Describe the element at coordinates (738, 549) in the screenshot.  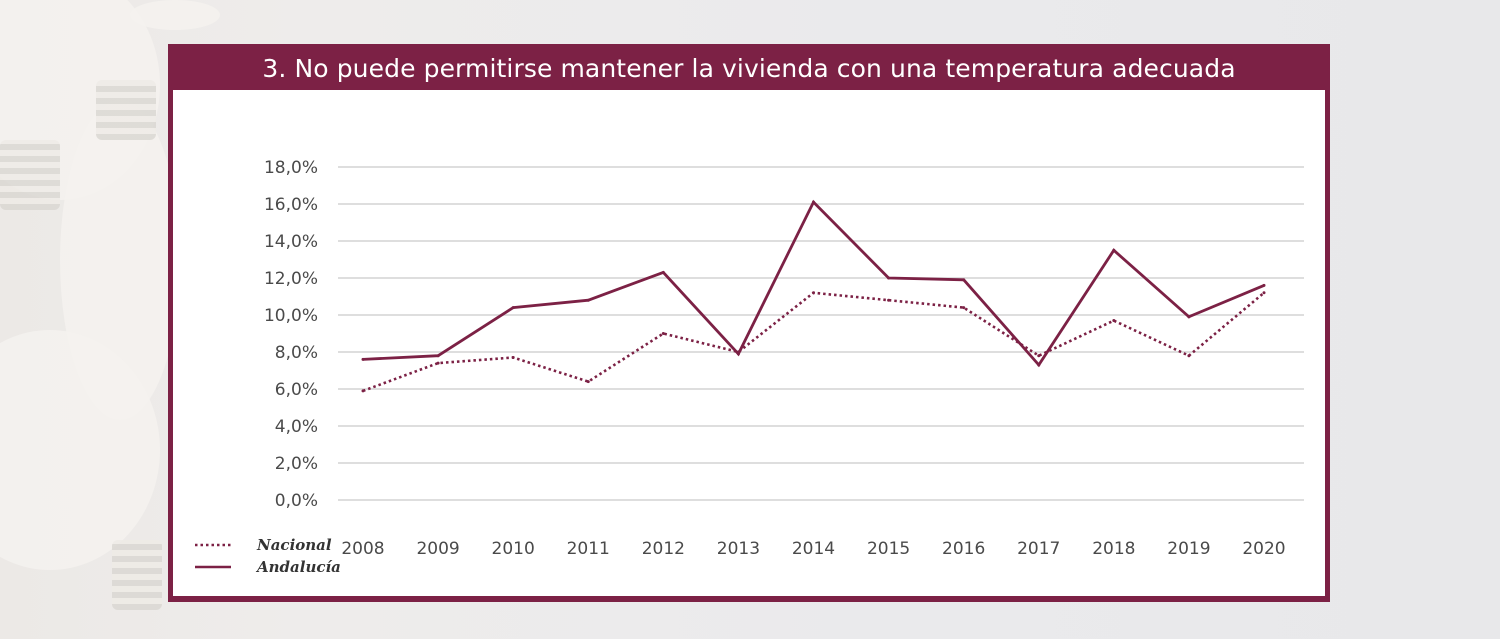
I see `x-tick-label: 2013` at that location.